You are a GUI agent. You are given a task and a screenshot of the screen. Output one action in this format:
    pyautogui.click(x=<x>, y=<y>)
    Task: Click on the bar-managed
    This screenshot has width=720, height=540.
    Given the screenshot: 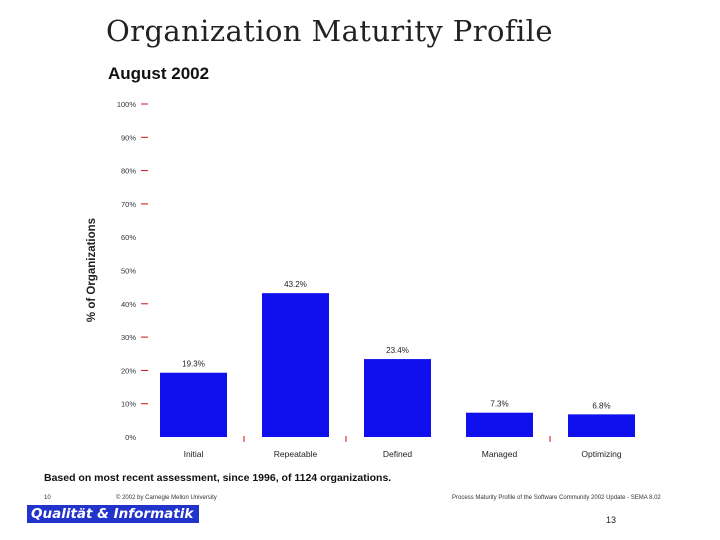 What is the action you would take?
    pyautogui.click(x=499, y=424)
    